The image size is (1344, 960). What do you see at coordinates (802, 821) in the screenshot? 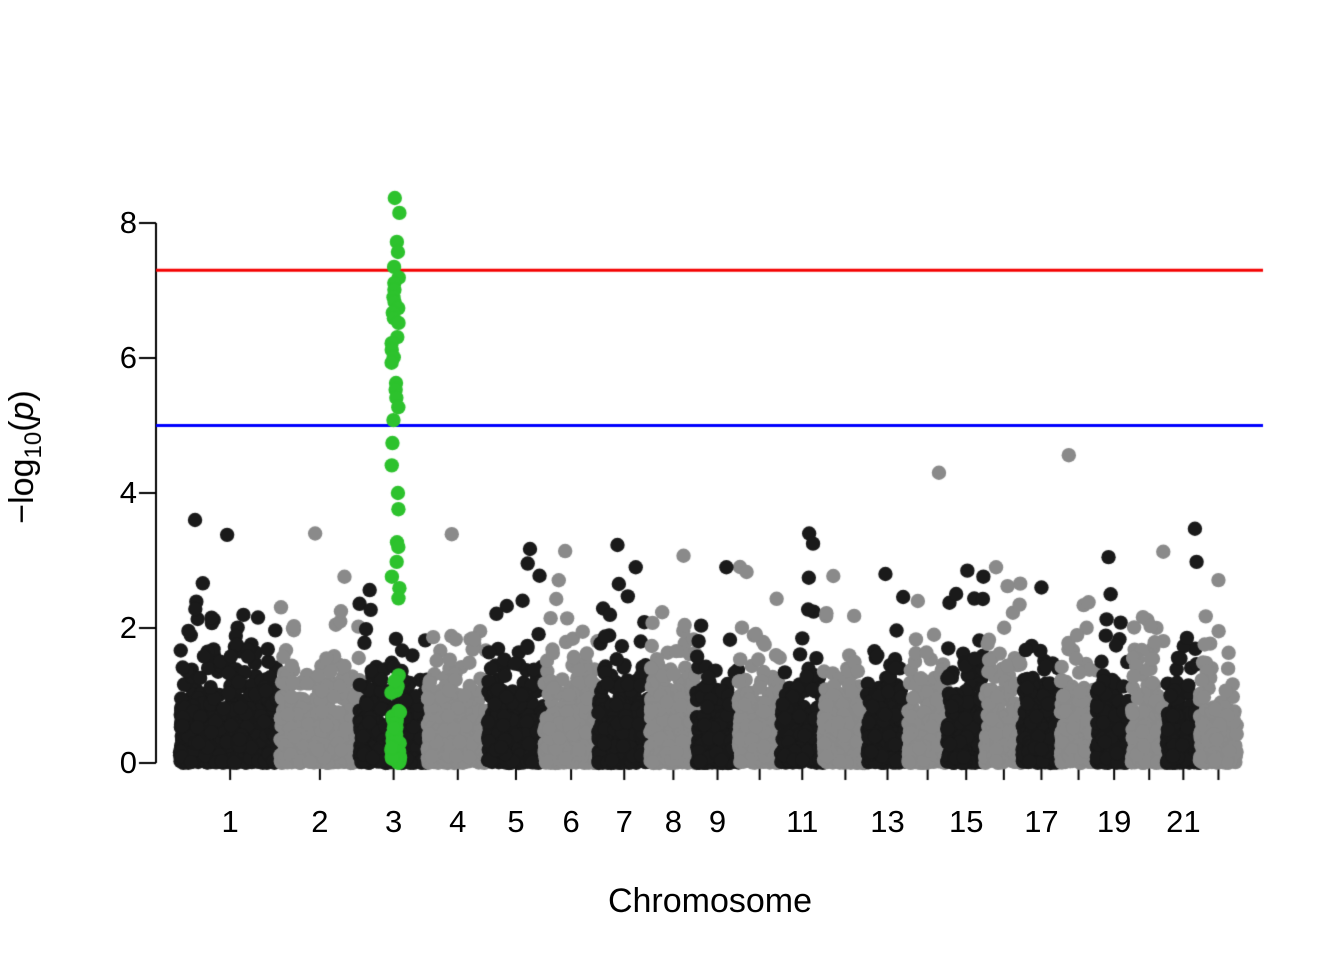
I see `x-tick-label: 11` at bounding box center [802, 821].